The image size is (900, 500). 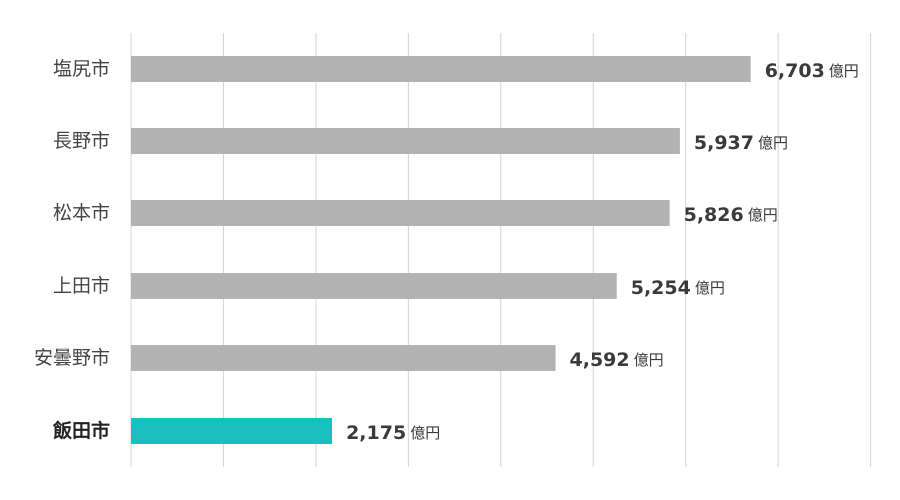 I want to click on value-label: 6,703 億円, so click(x=812, y=71).